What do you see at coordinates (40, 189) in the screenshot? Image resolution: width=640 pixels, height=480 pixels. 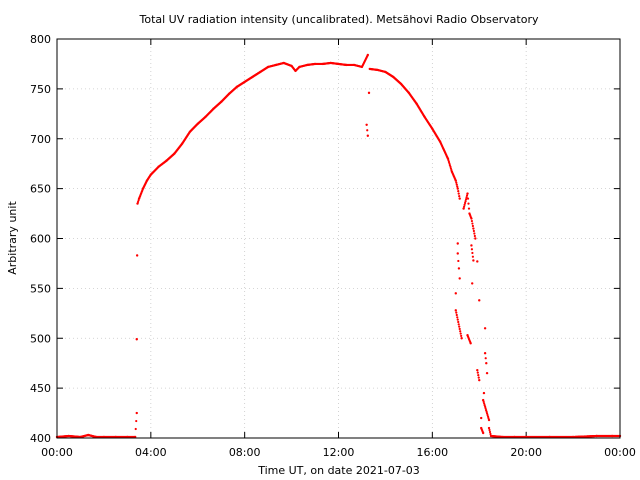 I see `y-tick-label: 650` at bounding box center [40, 189].